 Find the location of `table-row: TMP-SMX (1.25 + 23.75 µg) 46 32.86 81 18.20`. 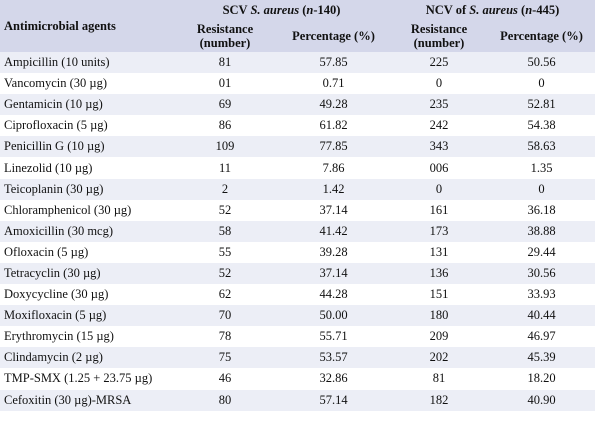

table-row: TMP-SMX (1.25 + 23.75 µg) 46 32.86 81 18.20 is located at coordinates (297, 379).